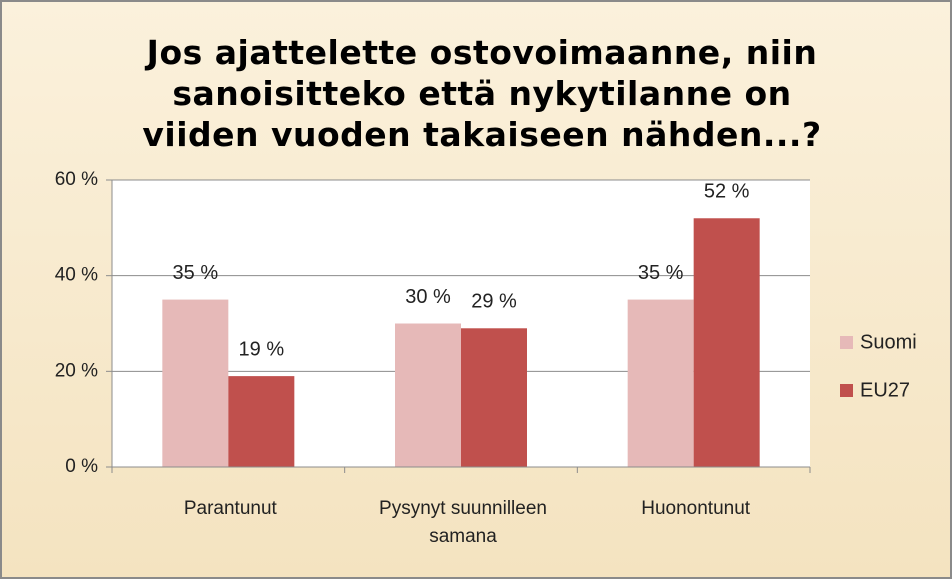  What do you see at coordinates (76, 370) in the screenshot?
I see `y-tick-label: 20 %` at bounding box center [76, 370].